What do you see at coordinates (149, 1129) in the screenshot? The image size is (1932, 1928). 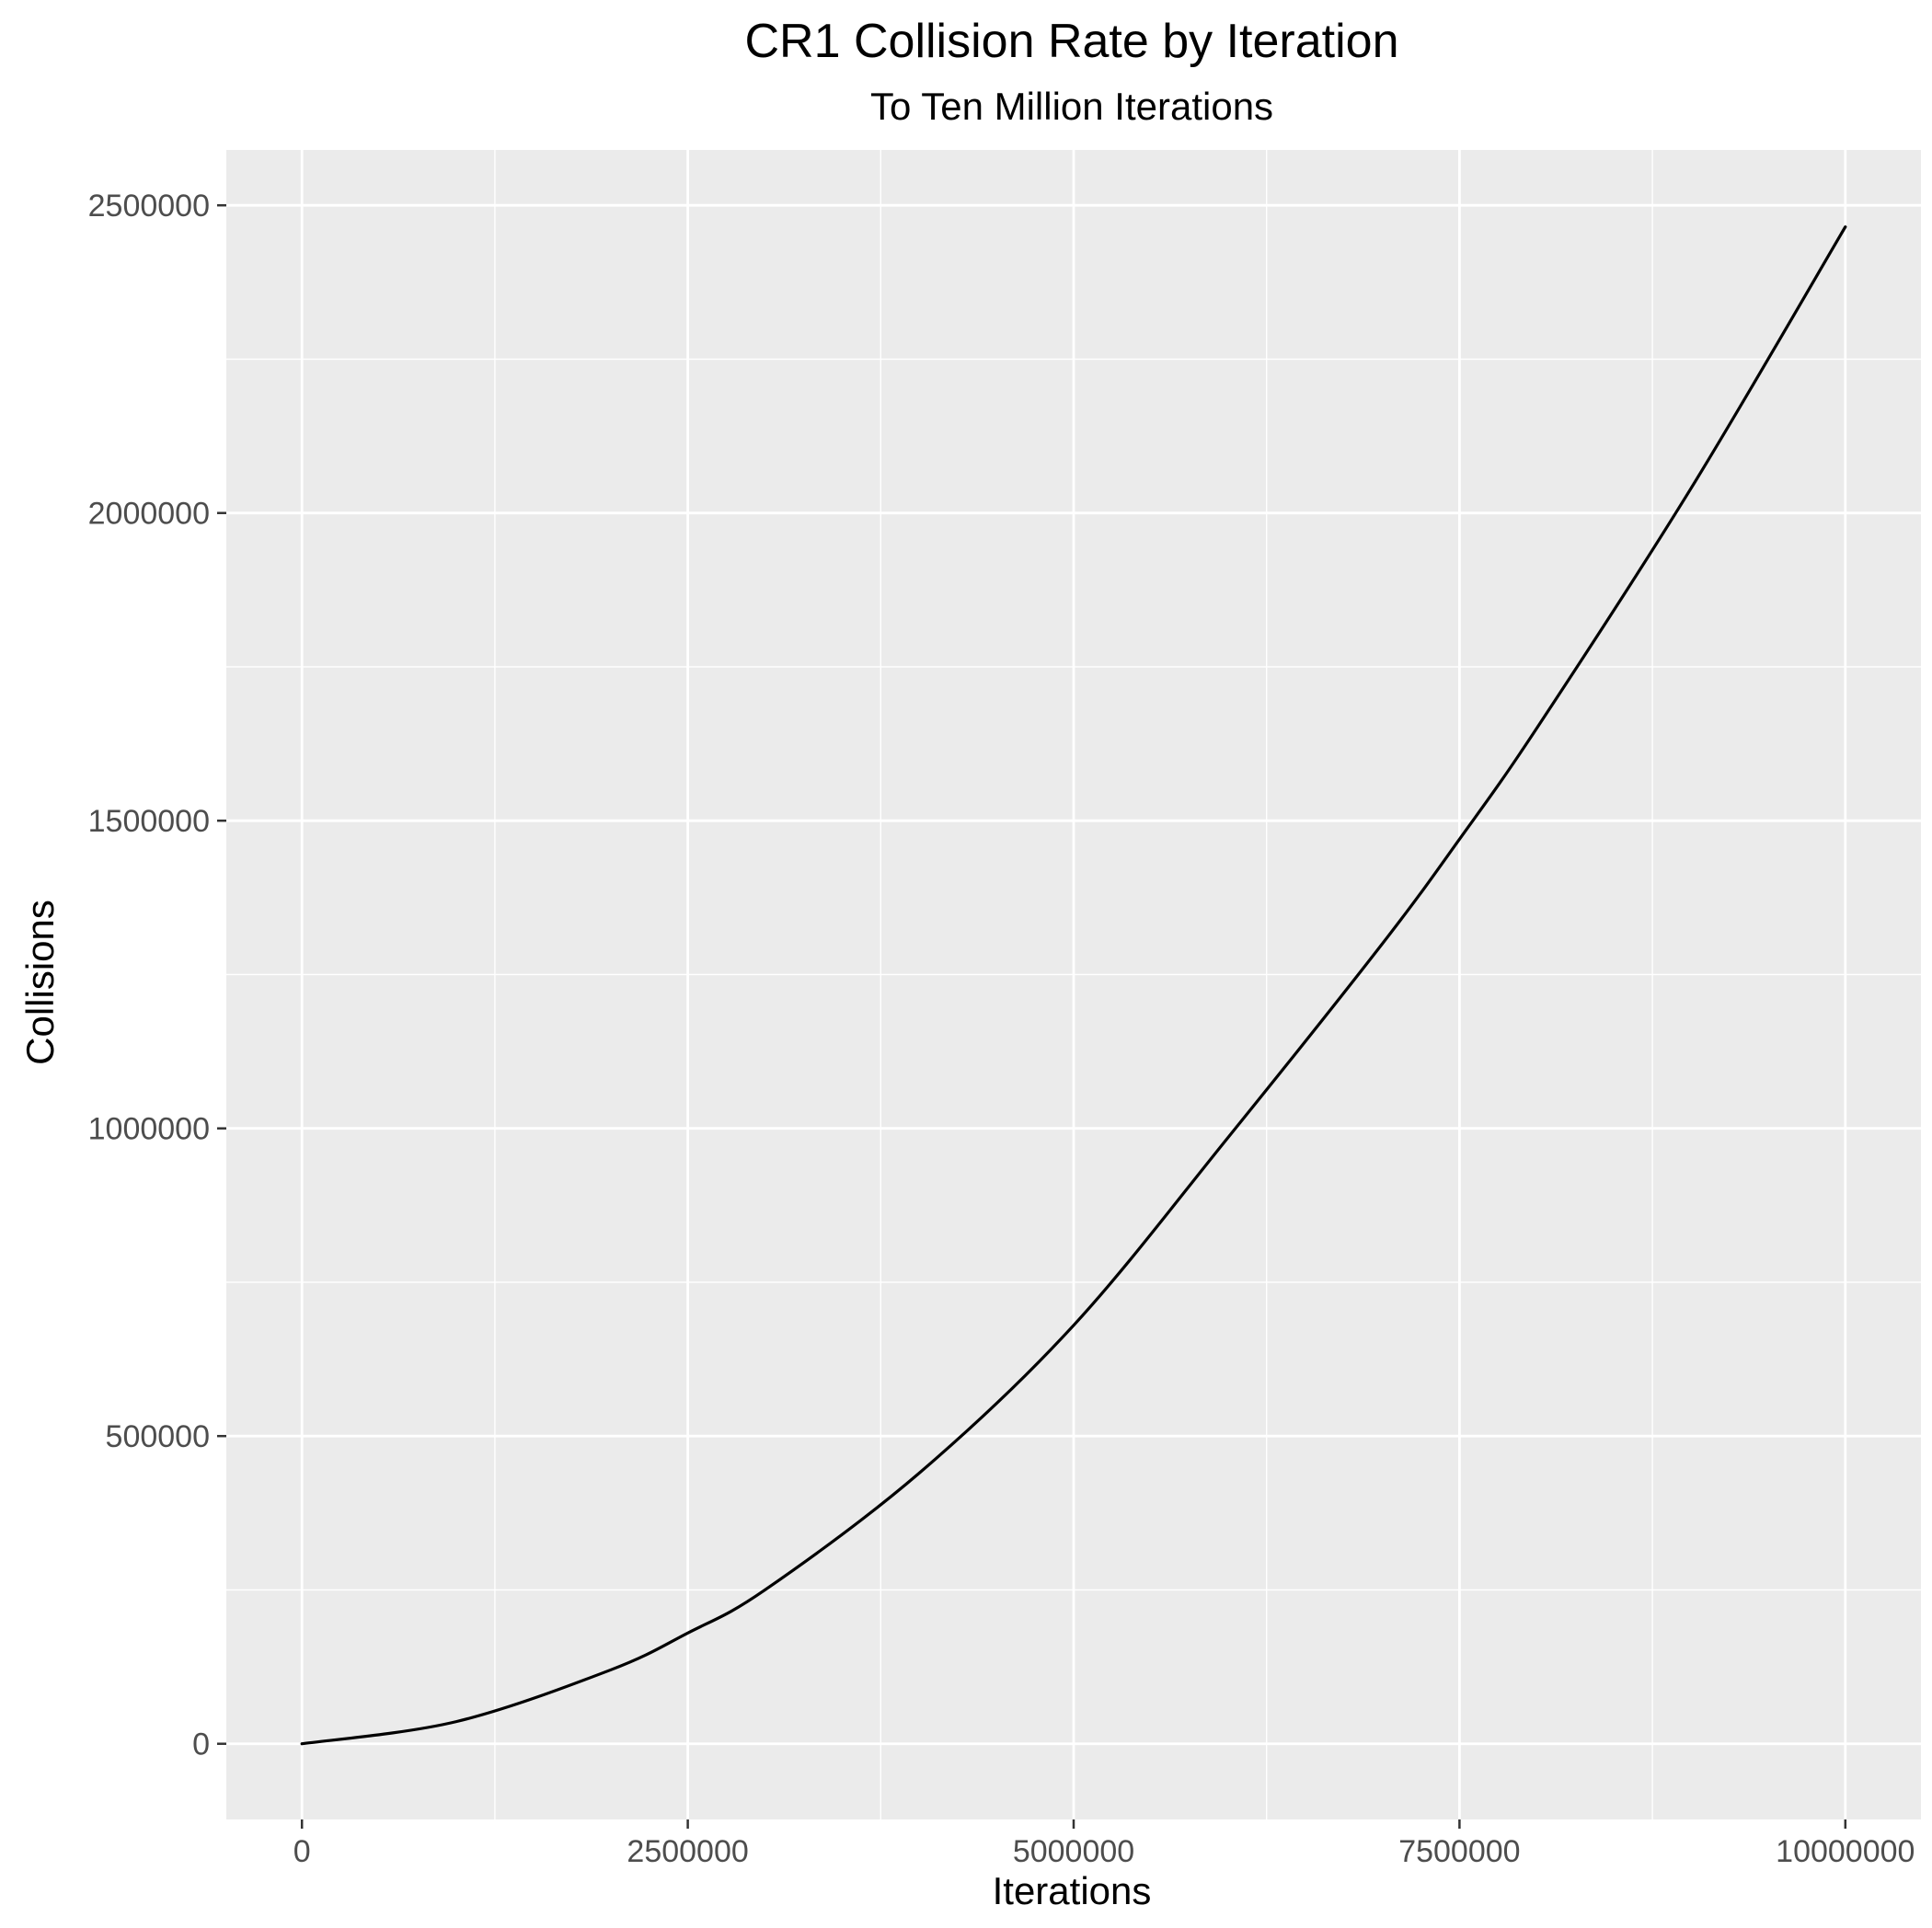 I see `y-tick-label: 1000000` at bounding box center [149, 1129].